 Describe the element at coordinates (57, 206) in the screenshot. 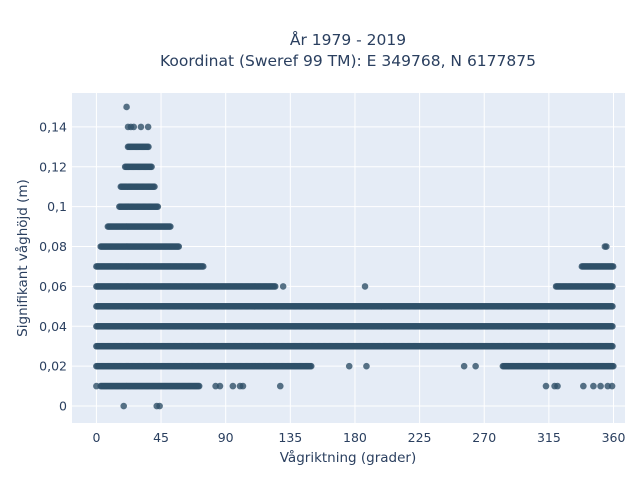

I see `y-tick-label: 0,1` at that location.